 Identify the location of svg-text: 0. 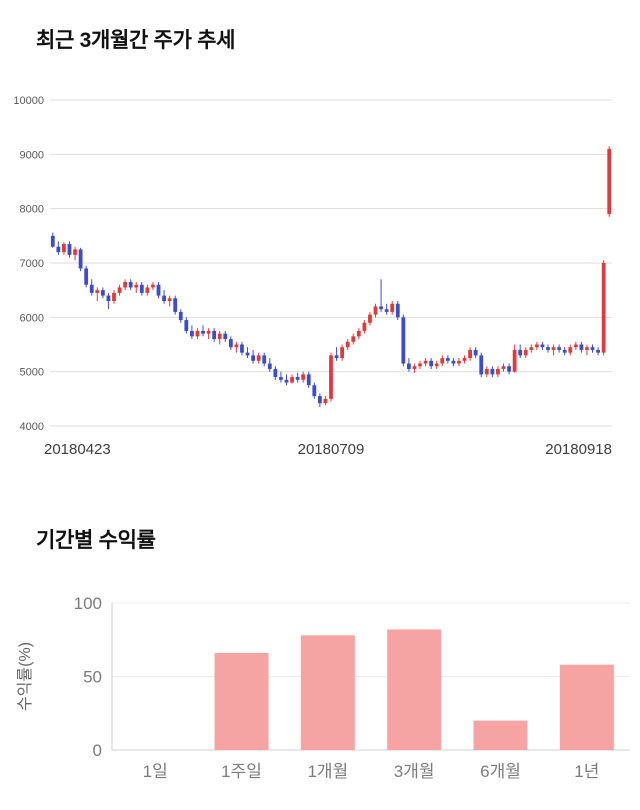
(97, 750).